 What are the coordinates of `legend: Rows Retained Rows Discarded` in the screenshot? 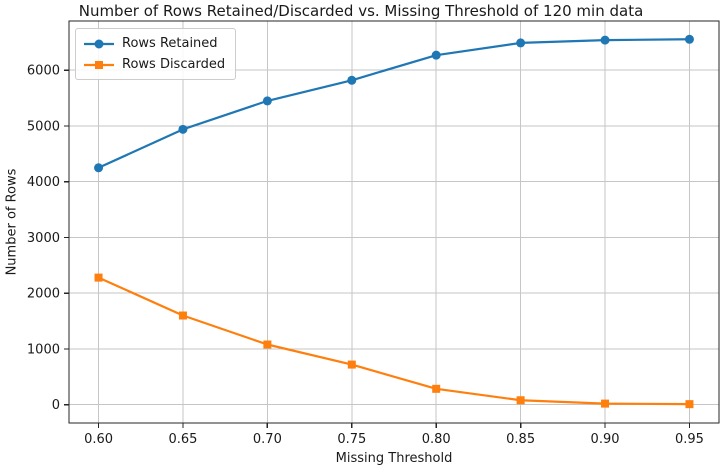 It's located at (156, 54).